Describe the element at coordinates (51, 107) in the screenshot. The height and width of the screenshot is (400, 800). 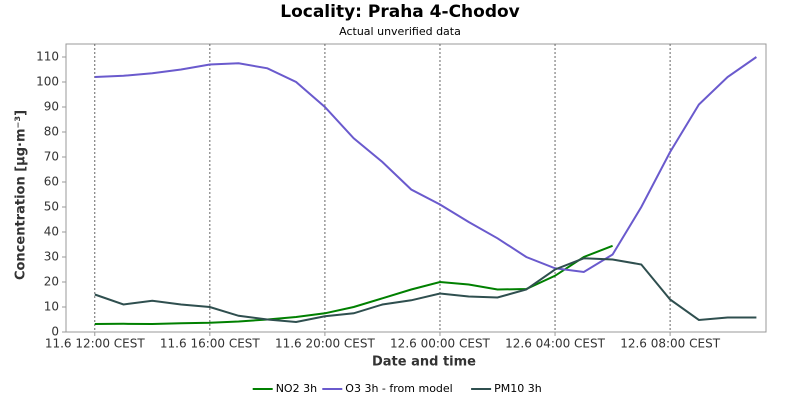
I see `y-tick-label: 90` at that location.